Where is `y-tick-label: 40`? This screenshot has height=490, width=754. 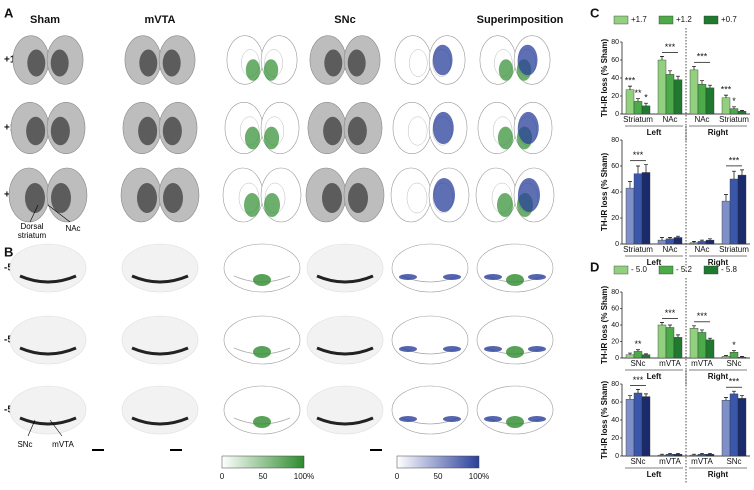 y-tick-label: 40 is located at coordinates (615, 192).